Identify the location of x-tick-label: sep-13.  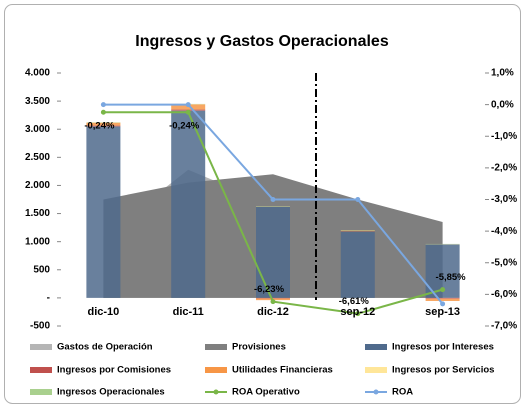
(442, 312).